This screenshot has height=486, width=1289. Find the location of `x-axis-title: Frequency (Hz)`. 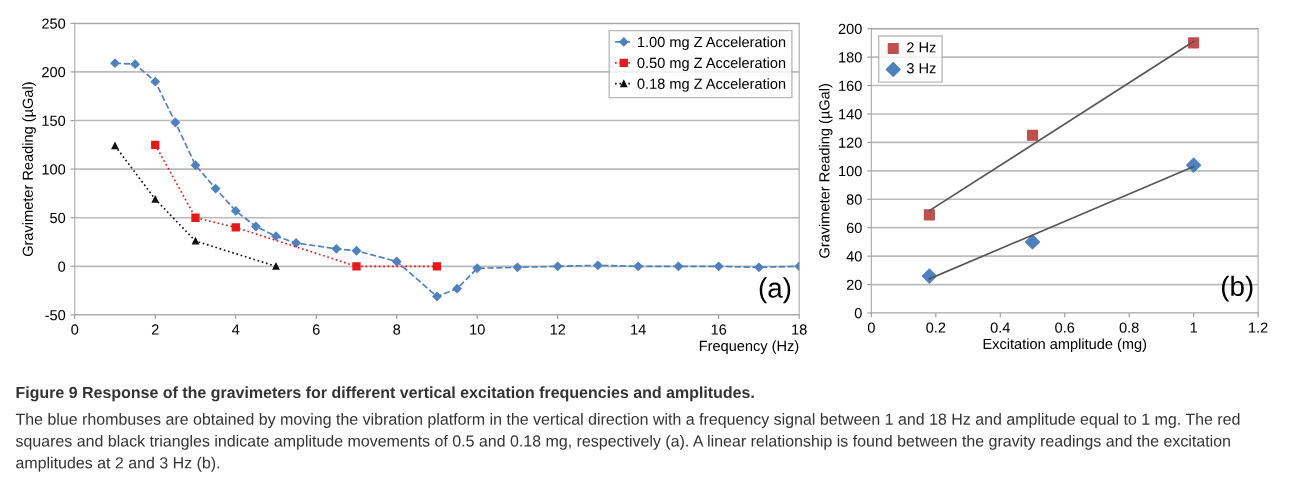

x-axis-title: Frequency (Hz) is located at coordinates (749, 347).